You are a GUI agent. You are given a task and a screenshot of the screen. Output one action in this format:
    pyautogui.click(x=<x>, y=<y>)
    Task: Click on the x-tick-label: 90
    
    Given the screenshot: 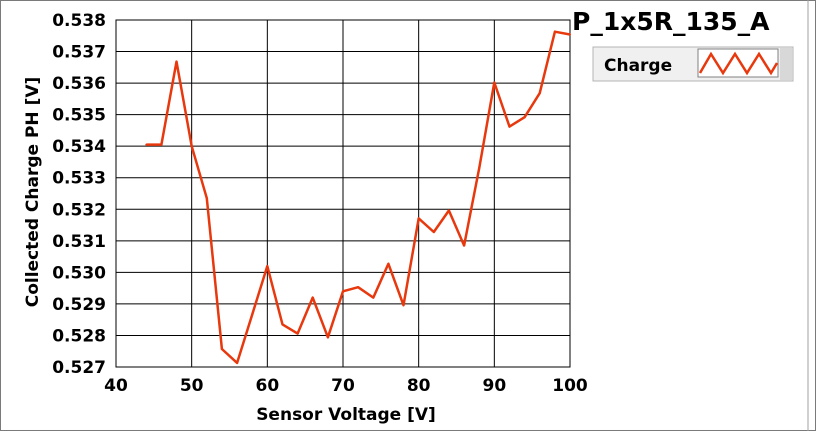 What is the action you would take?
    pyautogui.click(x=494, y=386)
    